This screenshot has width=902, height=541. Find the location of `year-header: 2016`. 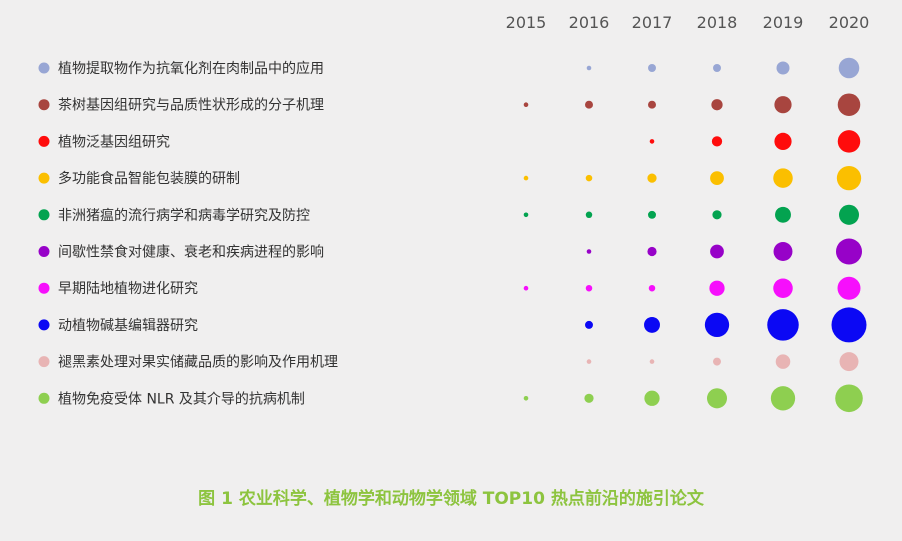

year-header: 2016 is located at coordinates (589, 22).